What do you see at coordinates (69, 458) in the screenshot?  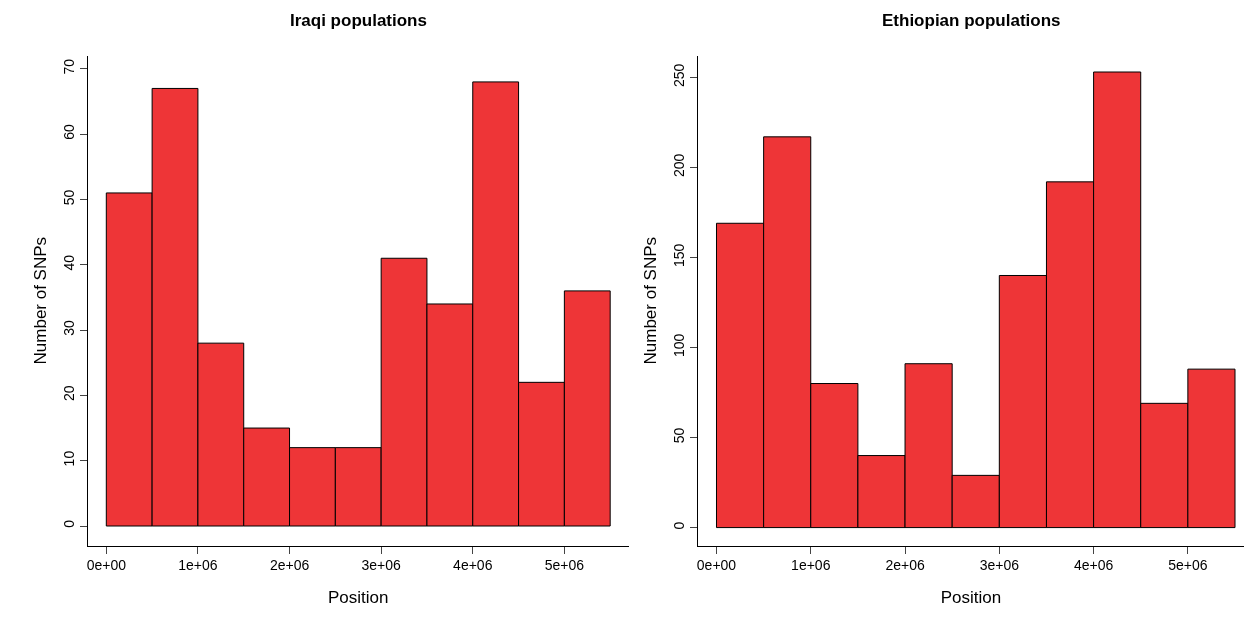 I see `y-tick-label: 10` at bounding box center [69, 458].